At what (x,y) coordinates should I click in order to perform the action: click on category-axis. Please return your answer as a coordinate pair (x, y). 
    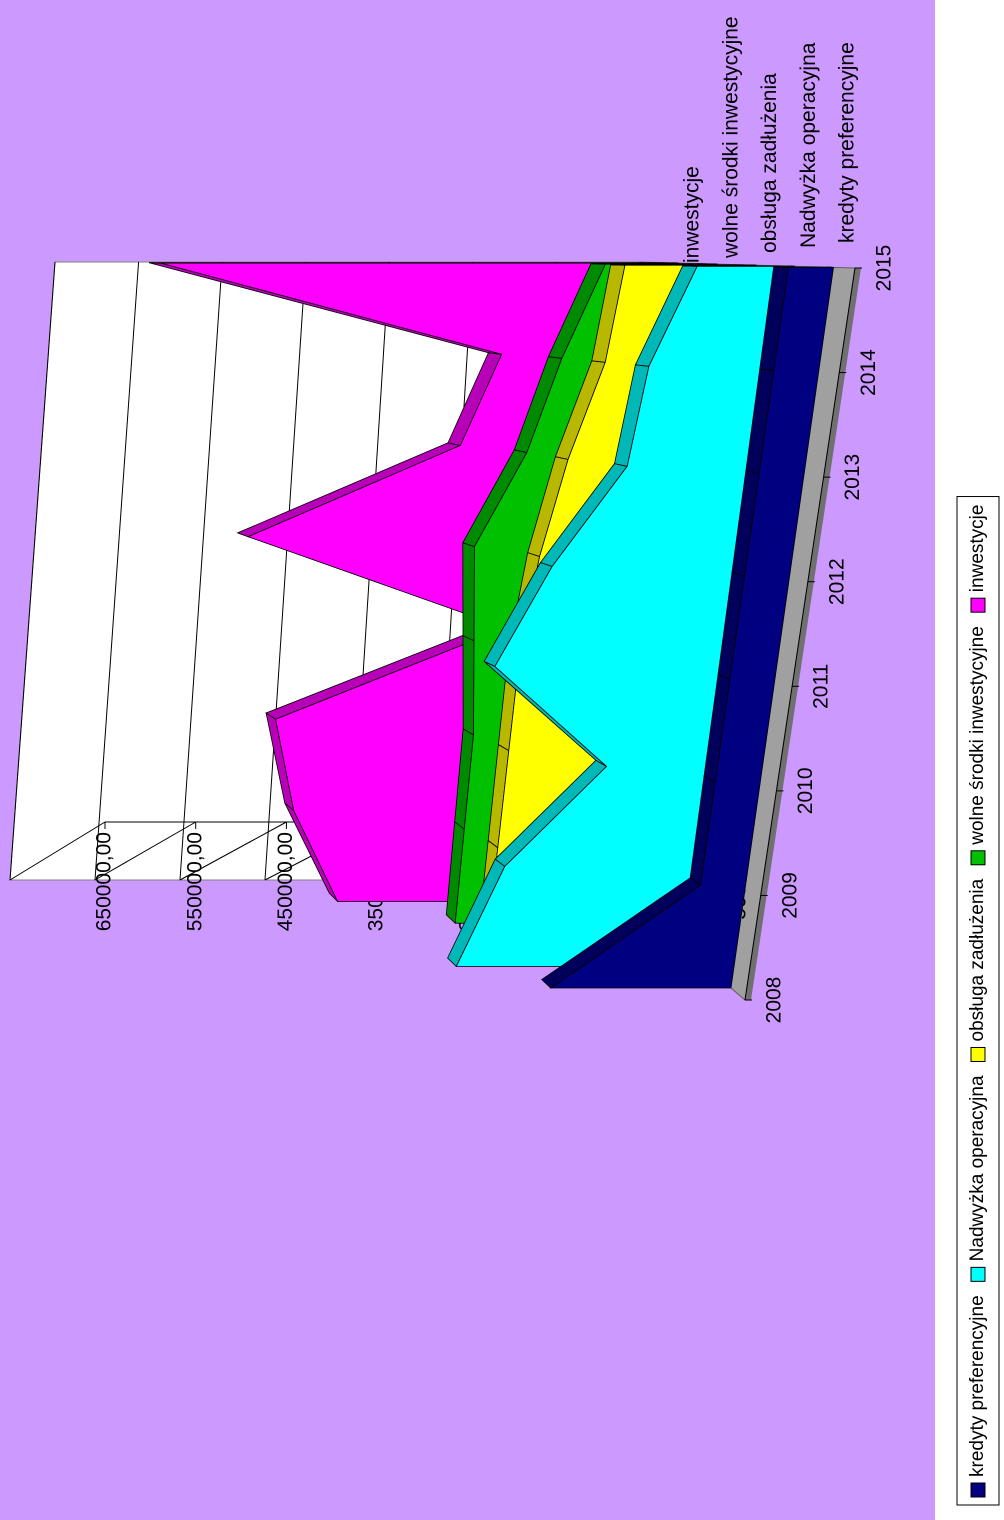
    Looking at the image, I should click on (800, 634).